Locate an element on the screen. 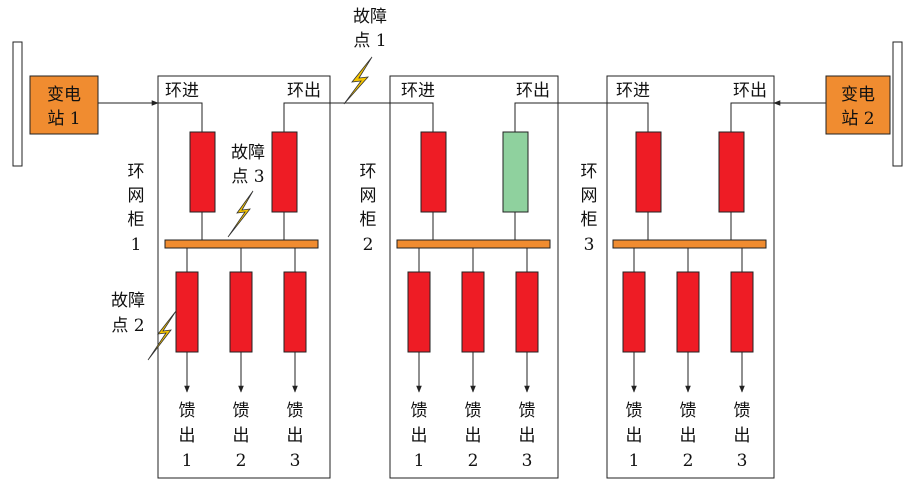  cabinet-1-name-char-4: 1 is located at coordinates (136, 245).